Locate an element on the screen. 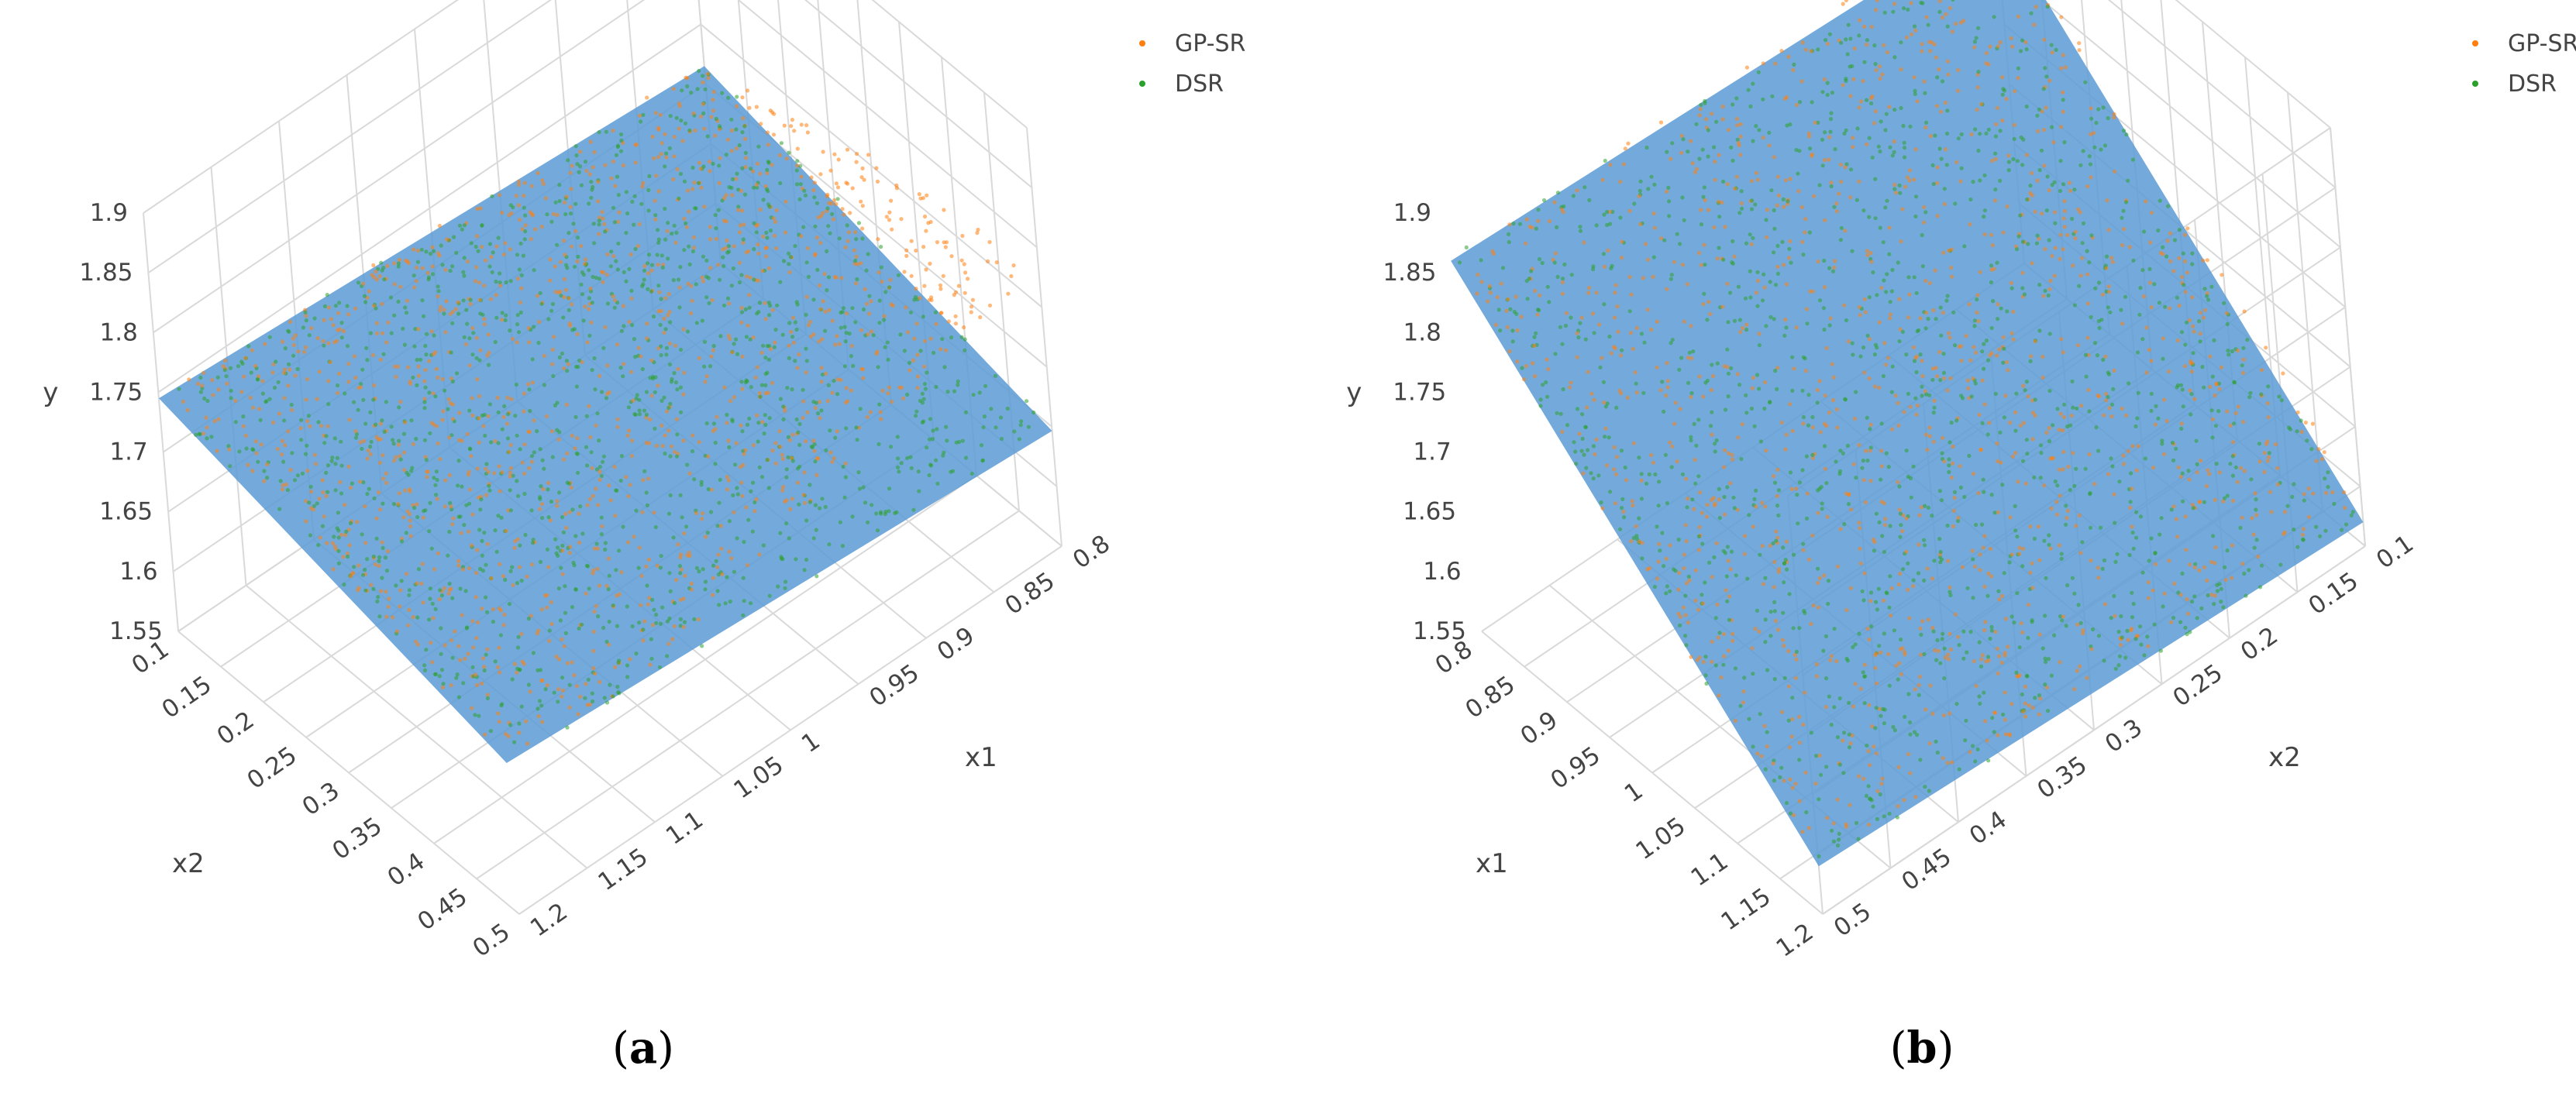  legend-item-dsr: DSR is located at coordinates (1228, 84).